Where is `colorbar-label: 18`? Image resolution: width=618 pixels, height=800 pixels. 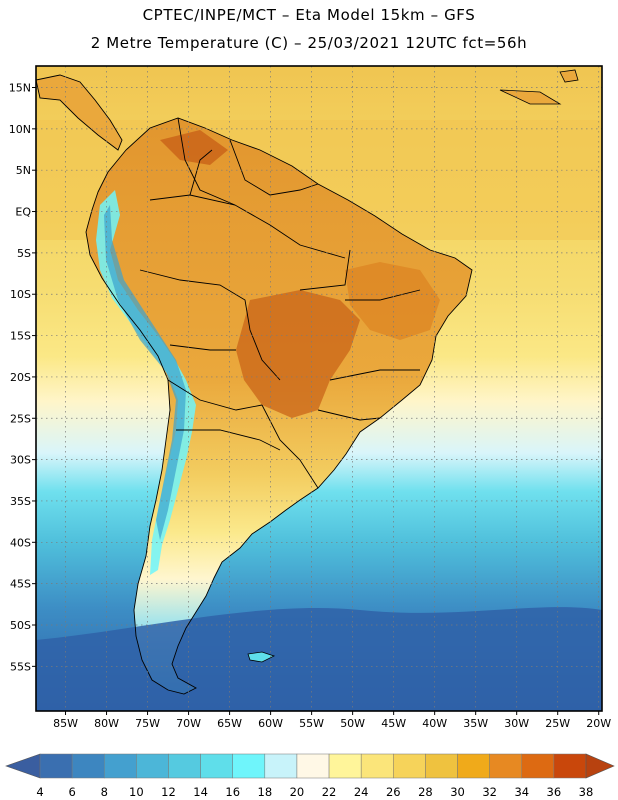 colorbar-label: 18 is located at coordinates (265, 792).